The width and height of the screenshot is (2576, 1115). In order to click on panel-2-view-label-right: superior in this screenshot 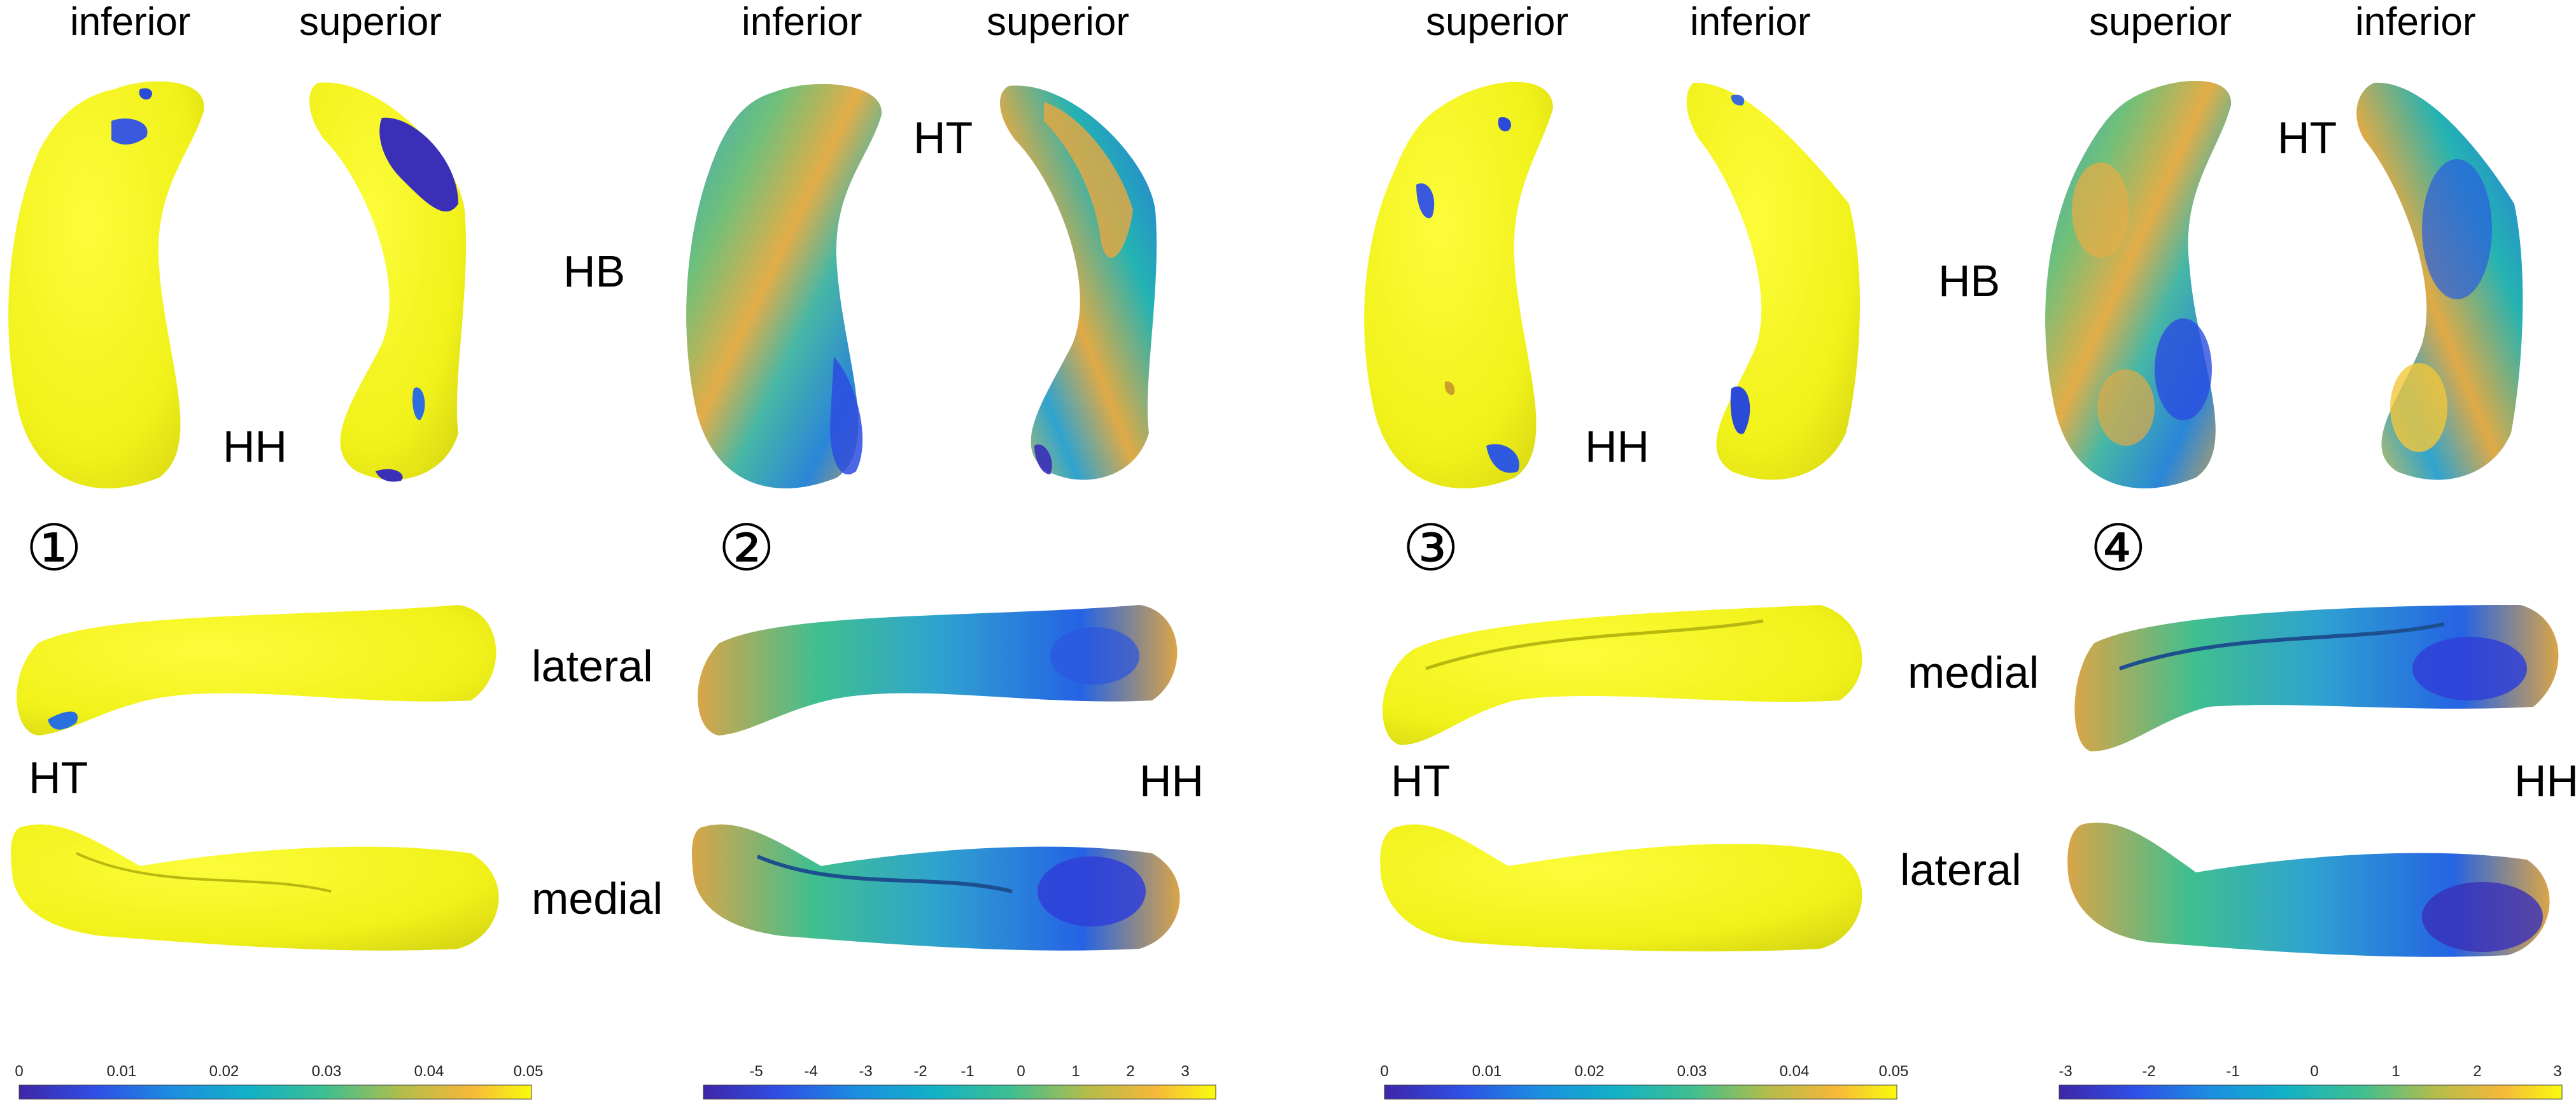, I will do `click(1058, 22)`.